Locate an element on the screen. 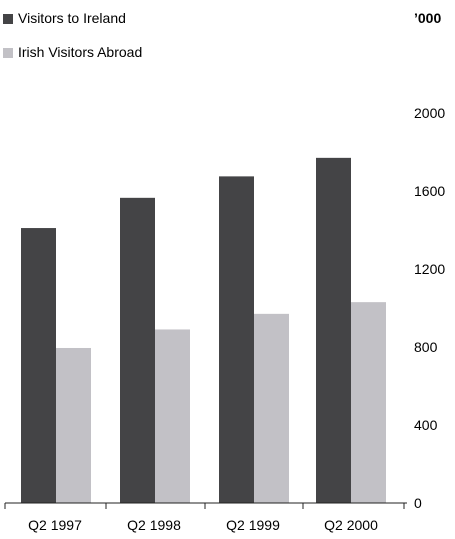 Image resolution: width=455 pixels, height=539 pixels. legend-swatch-visitors-to-ireland is located at coordinates (8, 19).